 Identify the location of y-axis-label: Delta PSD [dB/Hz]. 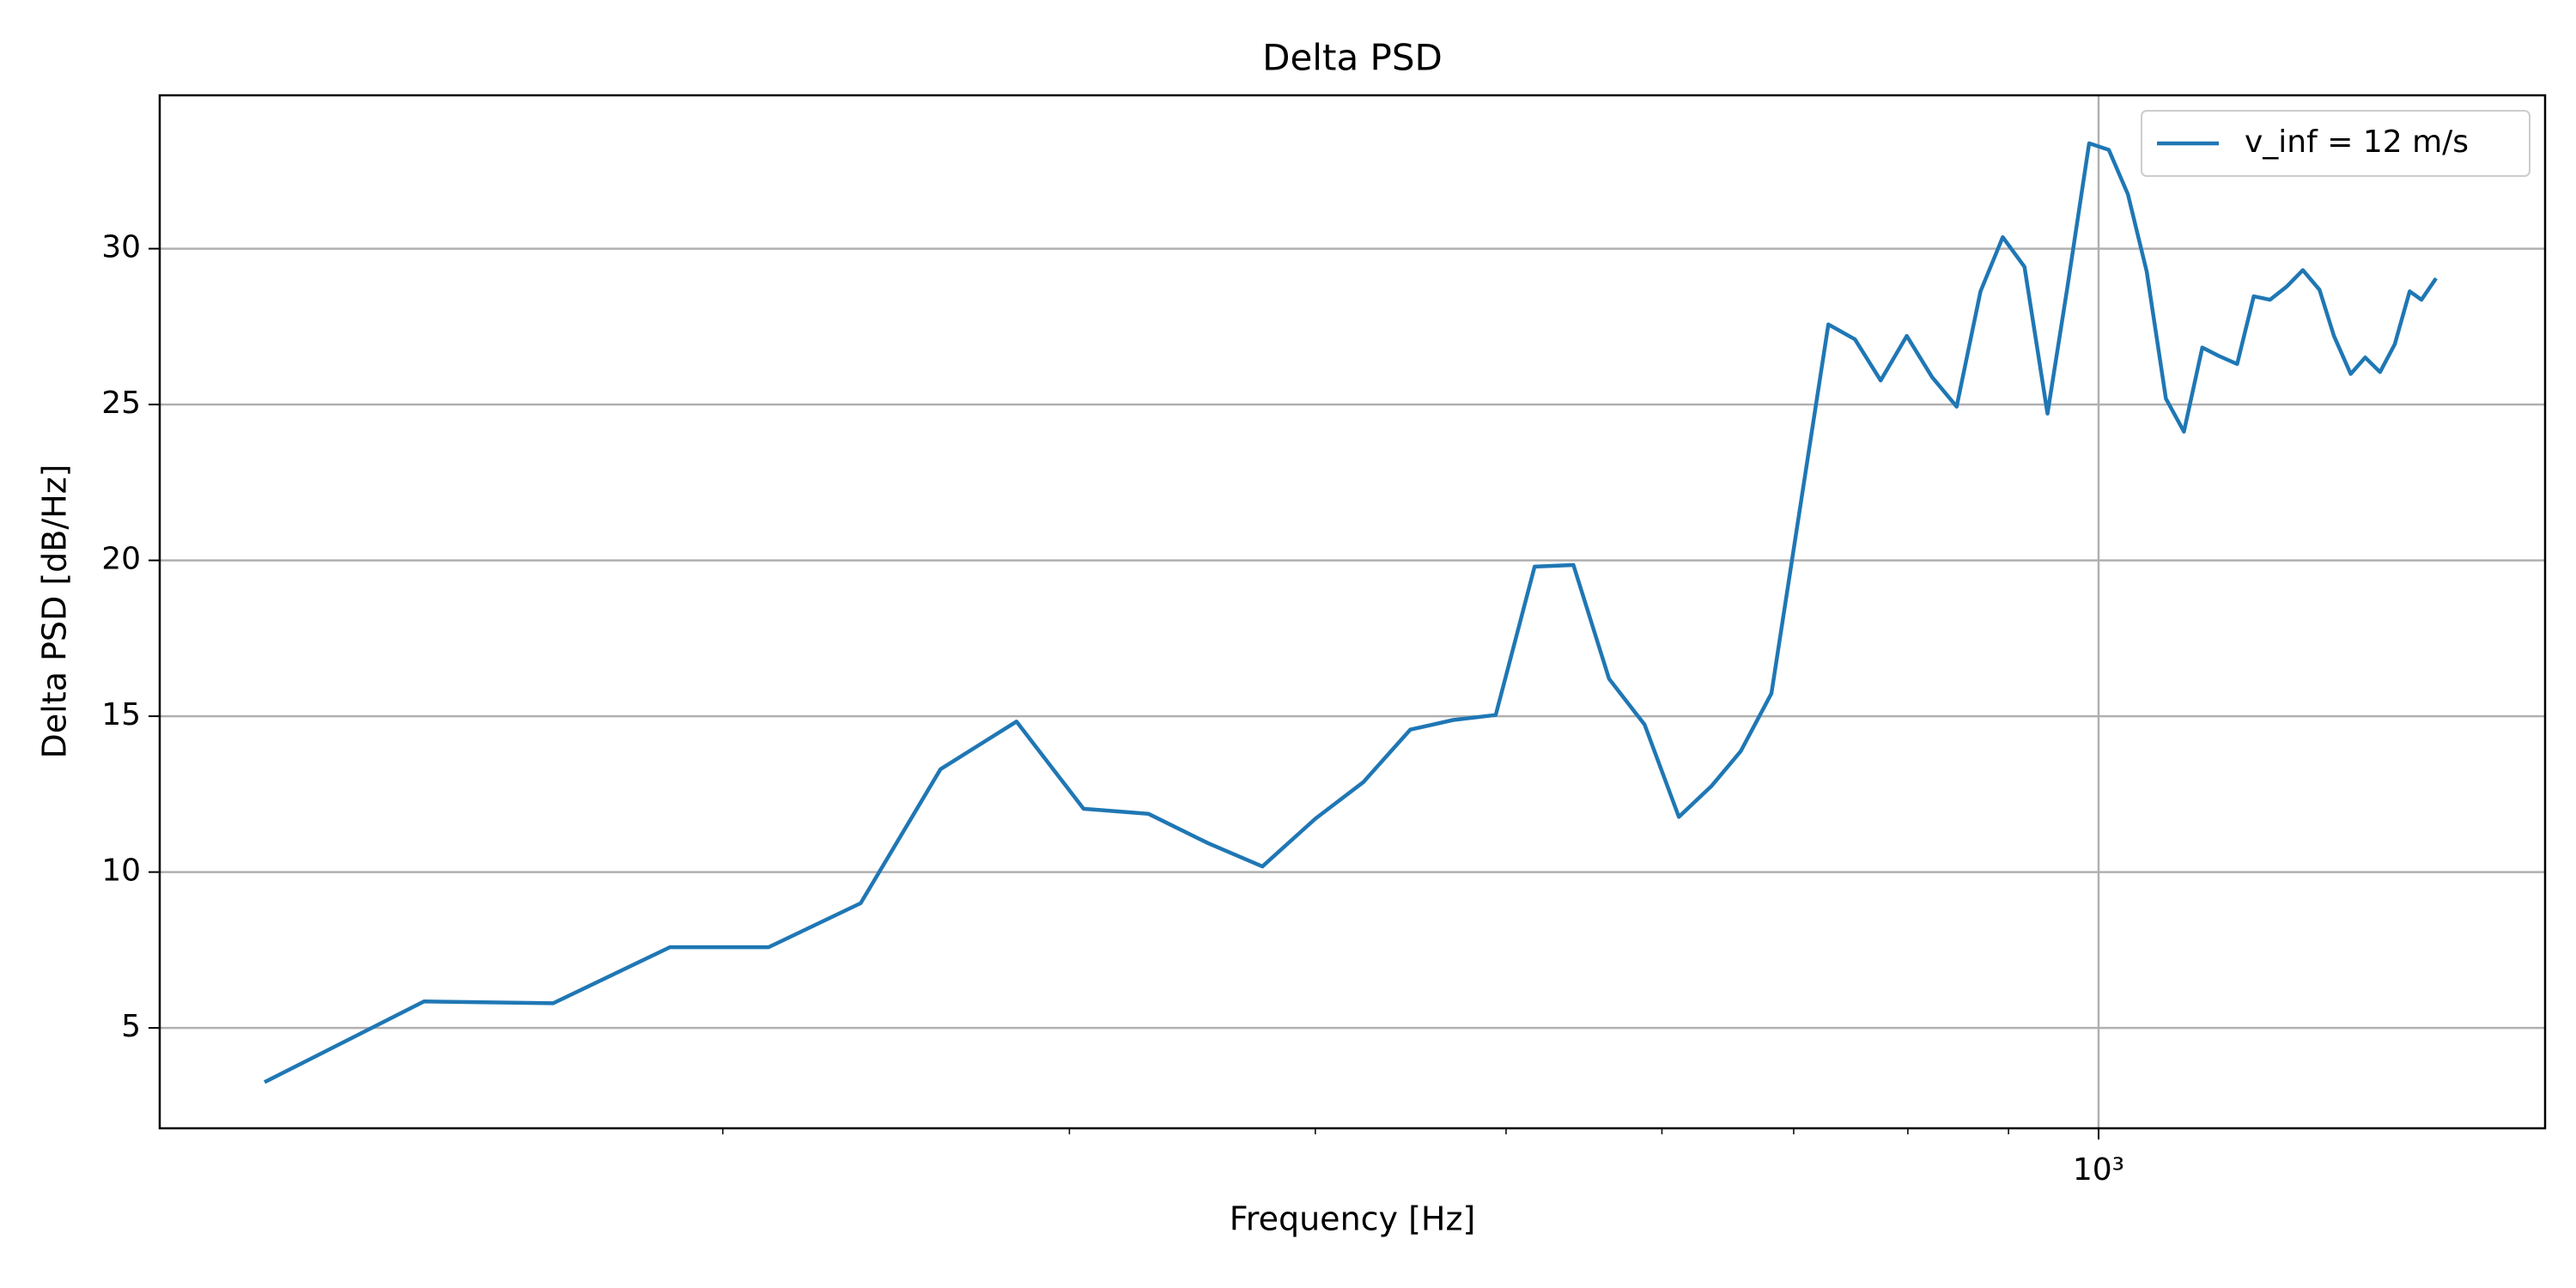
(55, 611).